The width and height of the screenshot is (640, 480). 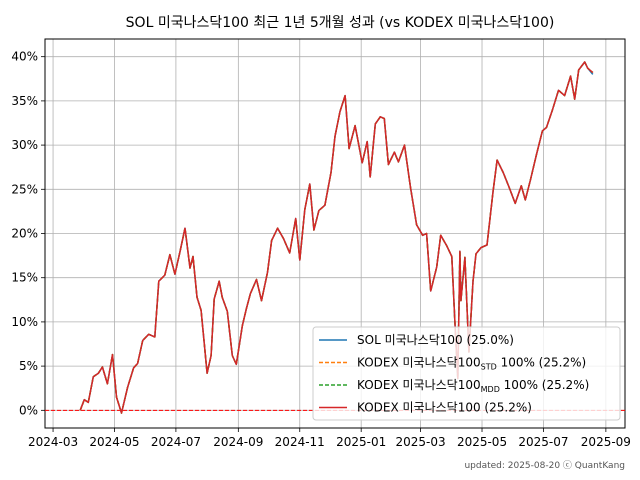 What do you see at coordinates (543, 442) in the screenshot?
I see `x-tick-label: 2025-07` at bounding box center [543, 442].